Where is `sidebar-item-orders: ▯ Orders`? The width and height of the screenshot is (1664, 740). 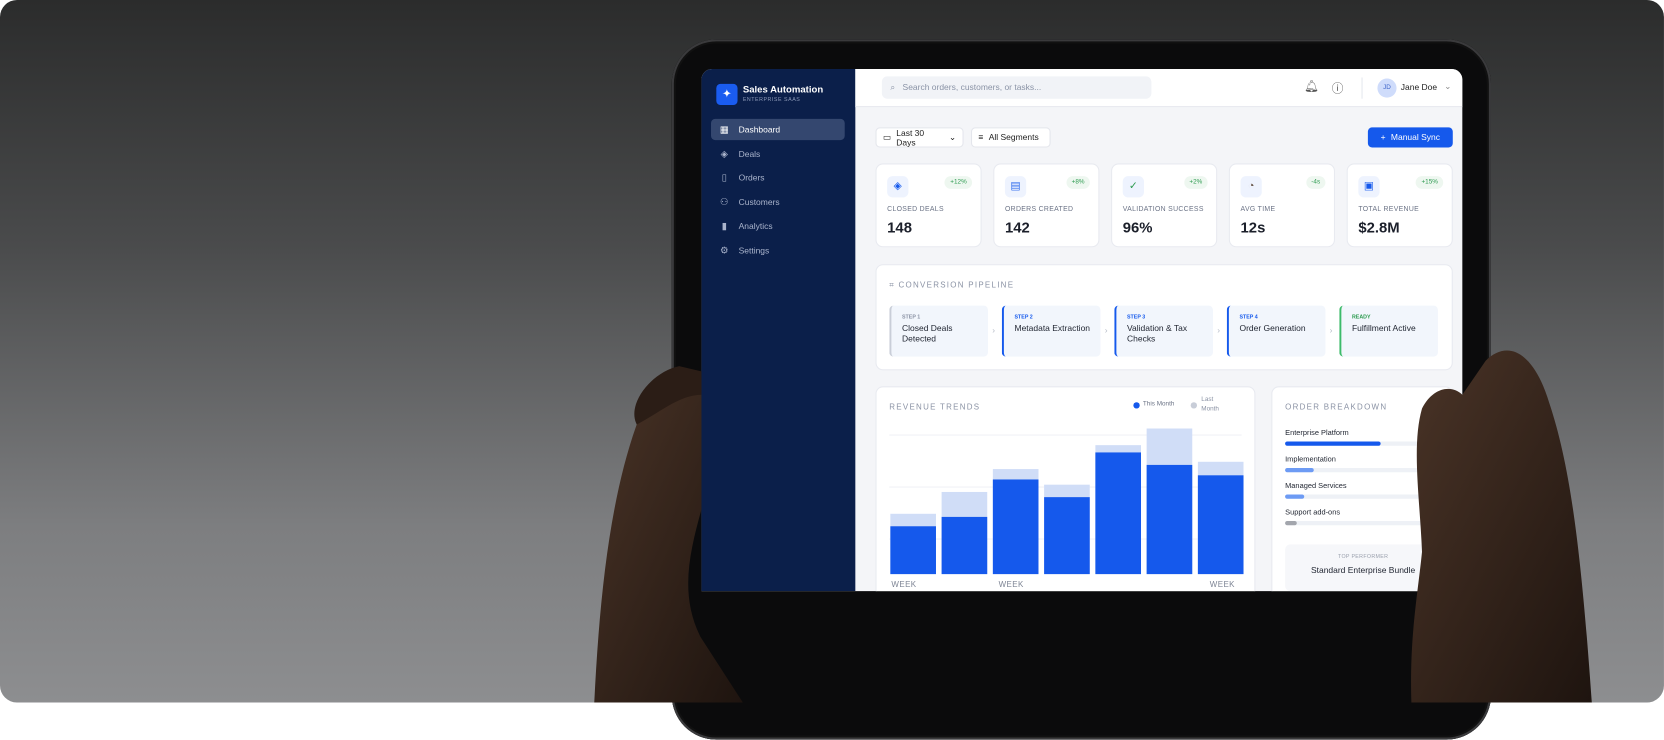 sidebar-item-orders: ▯ Orders is located at coordinates (778, 177).